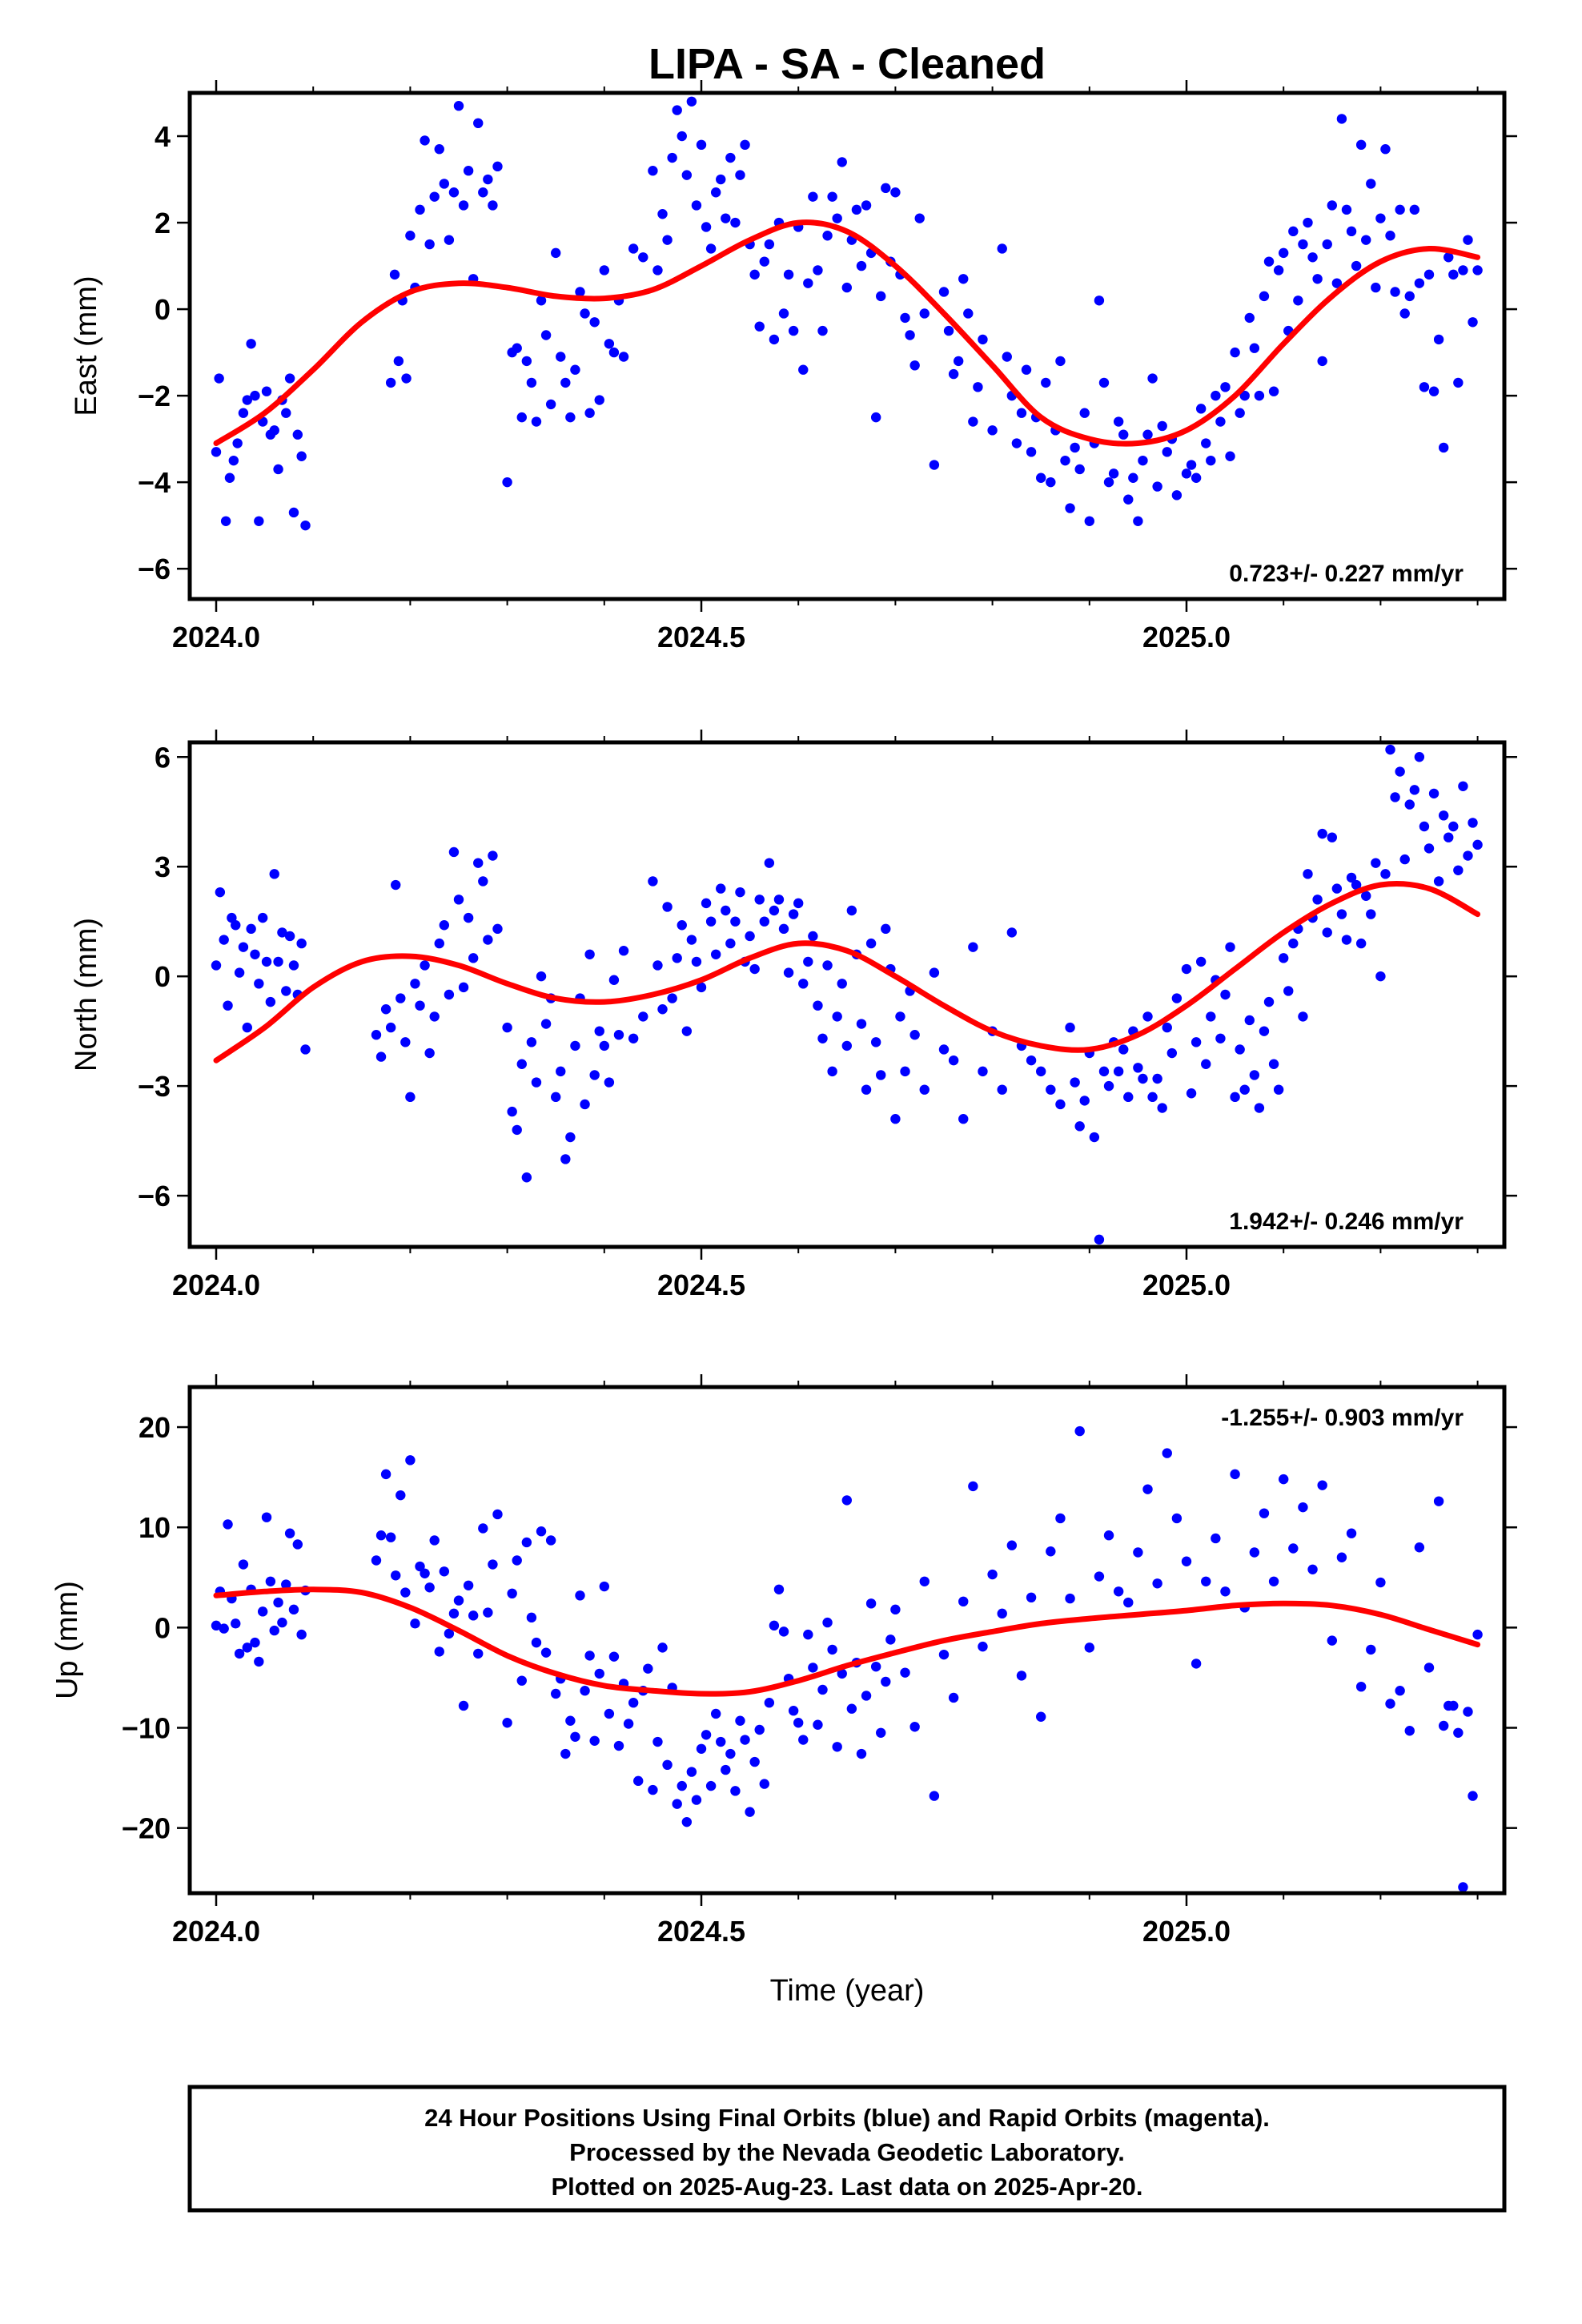 This screenshot has width=1582, height=2324. I want to click on y-tick-label: 3, so click(163, 866).